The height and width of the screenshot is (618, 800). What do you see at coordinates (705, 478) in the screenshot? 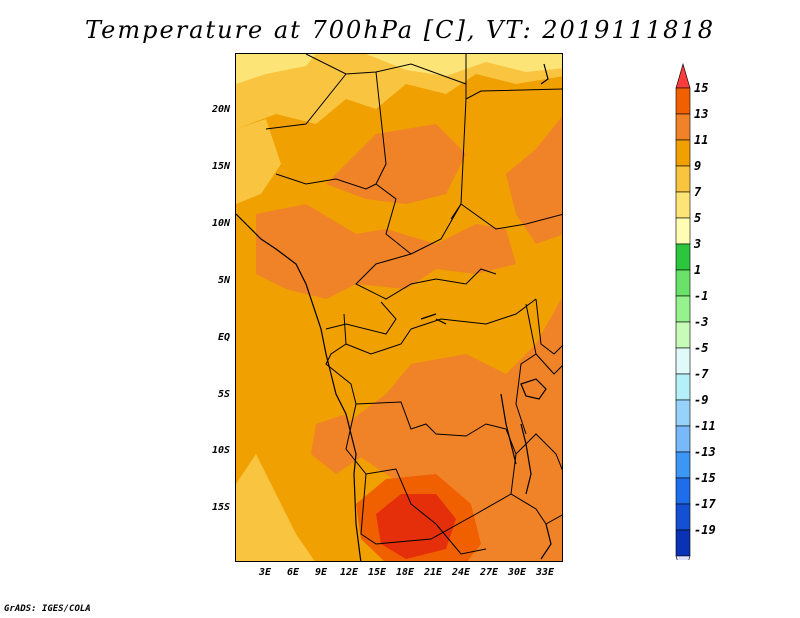
I see `colorbar-label-m15: -15` at bounding box center [705, 478].